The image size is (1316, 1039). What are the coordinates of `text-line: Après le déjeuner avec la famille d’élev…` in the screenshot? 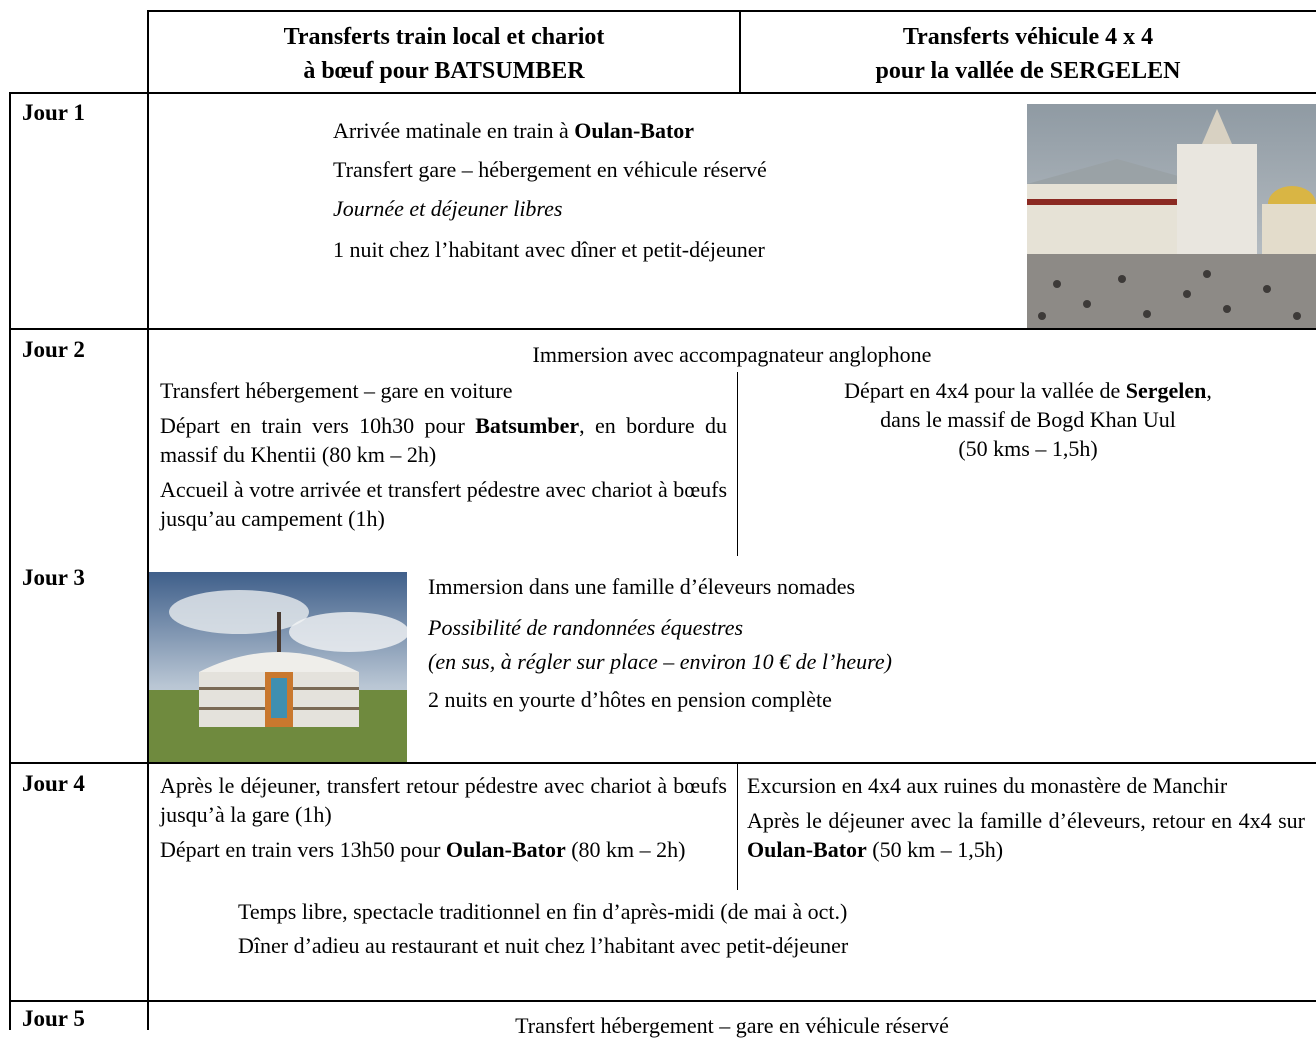 It's located at (1026, 835).